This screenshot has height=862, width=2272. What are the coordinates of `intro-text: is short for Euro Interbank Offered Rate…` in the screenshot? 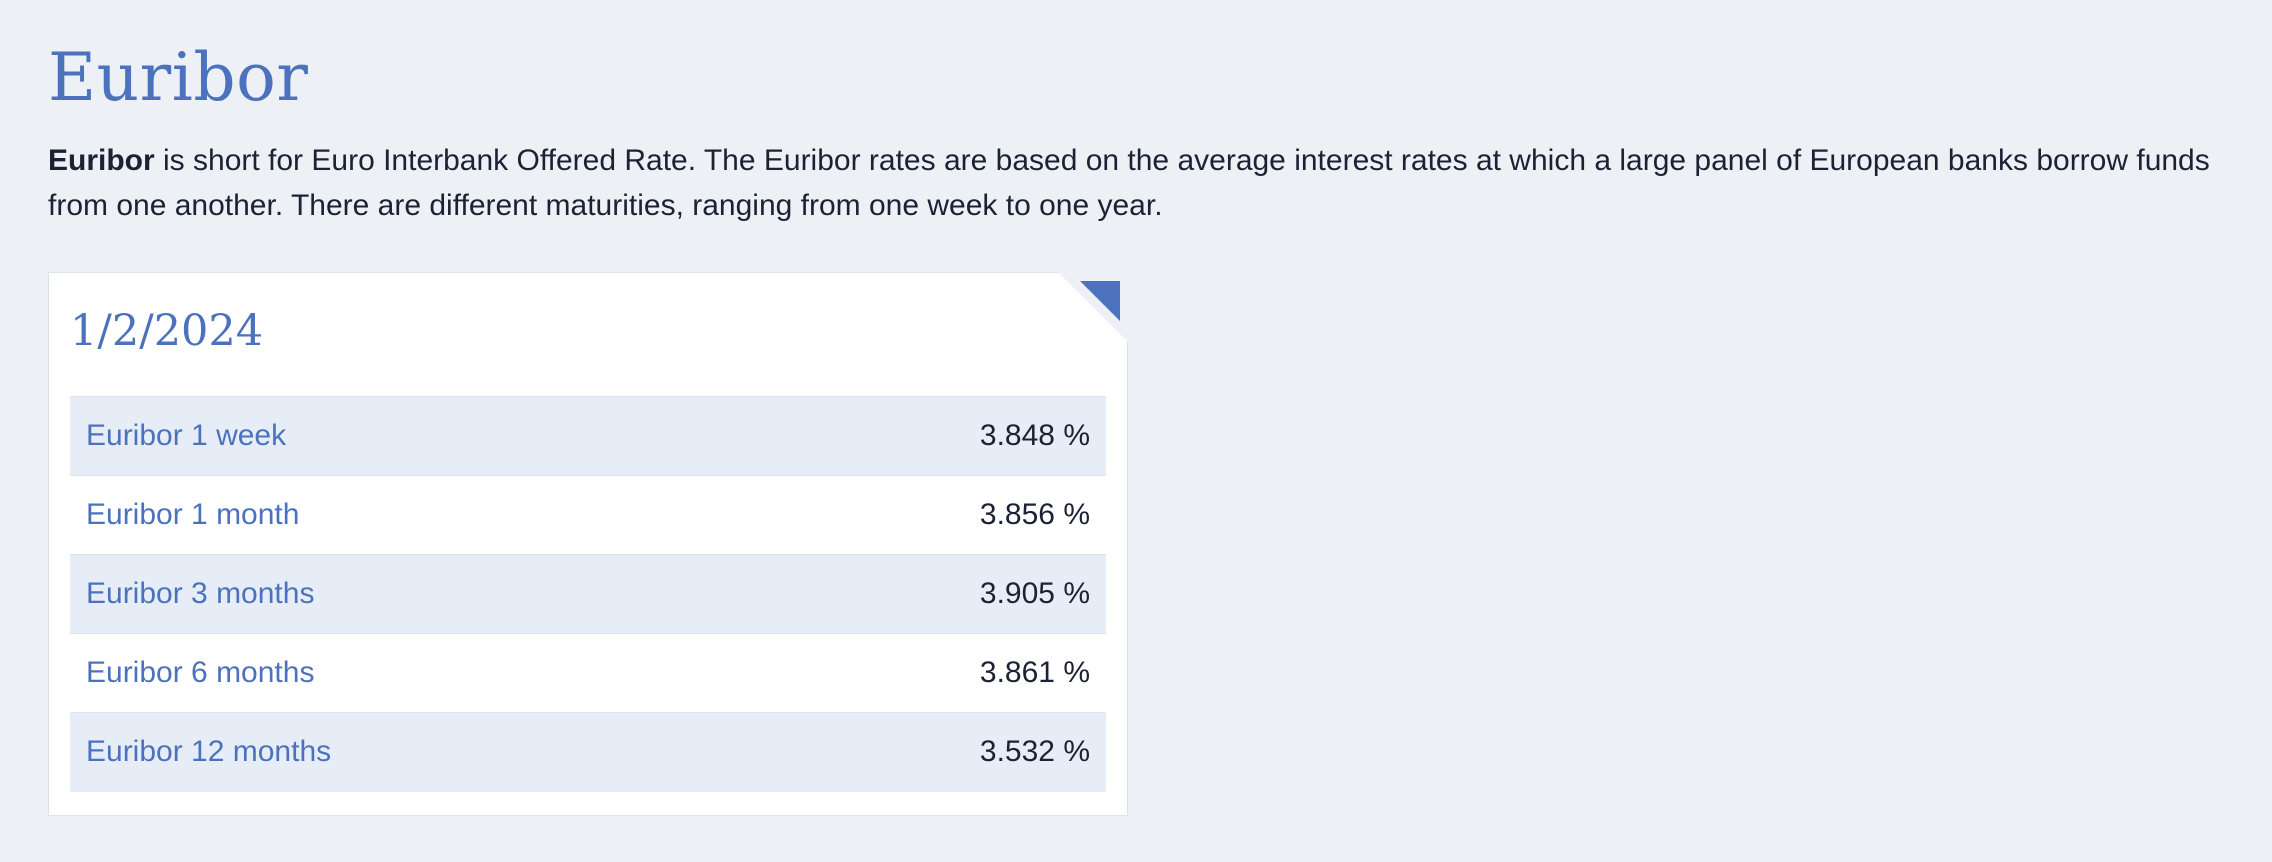 It's located at (1129, 183).